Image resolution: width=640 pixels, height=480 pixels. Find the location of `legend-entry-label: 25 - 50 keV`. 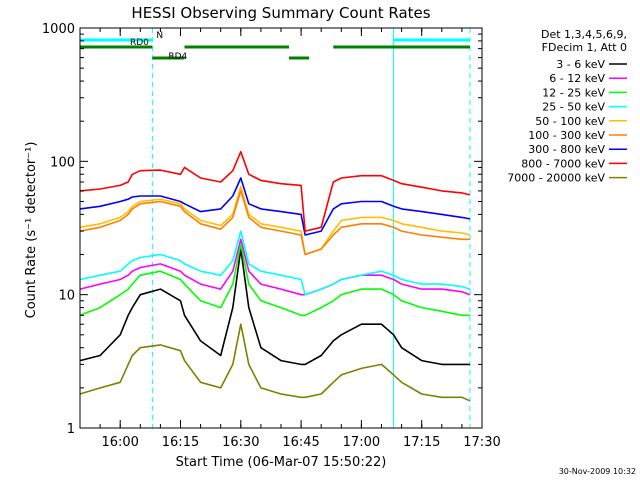

legend-entry-label: 25 - 50 keV is located at coordinates (573, 107).